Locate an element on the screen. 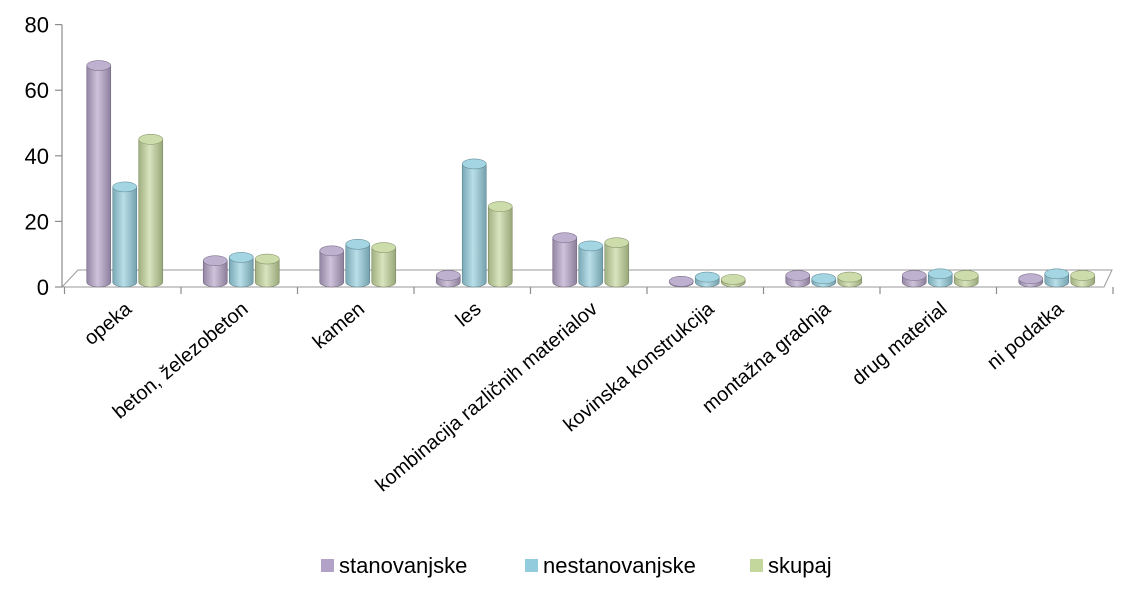 This screenshot has width=1123, height=599. y-tick-label: 80 is located at coordinates (37, 25).